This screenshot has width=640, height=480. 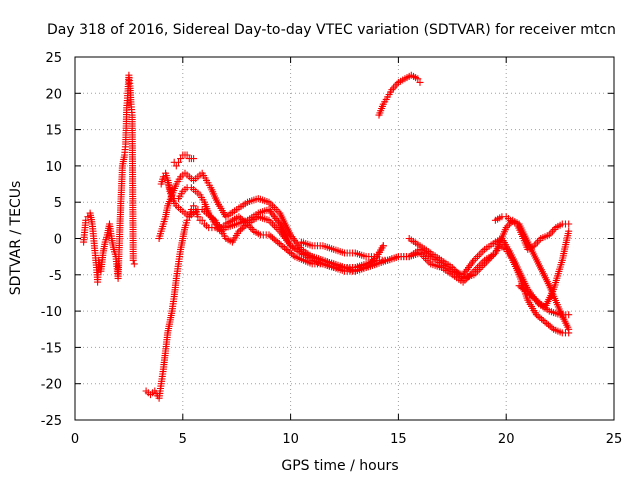 I want to click on x-tick-label: 20, so click(x=506, y=439).